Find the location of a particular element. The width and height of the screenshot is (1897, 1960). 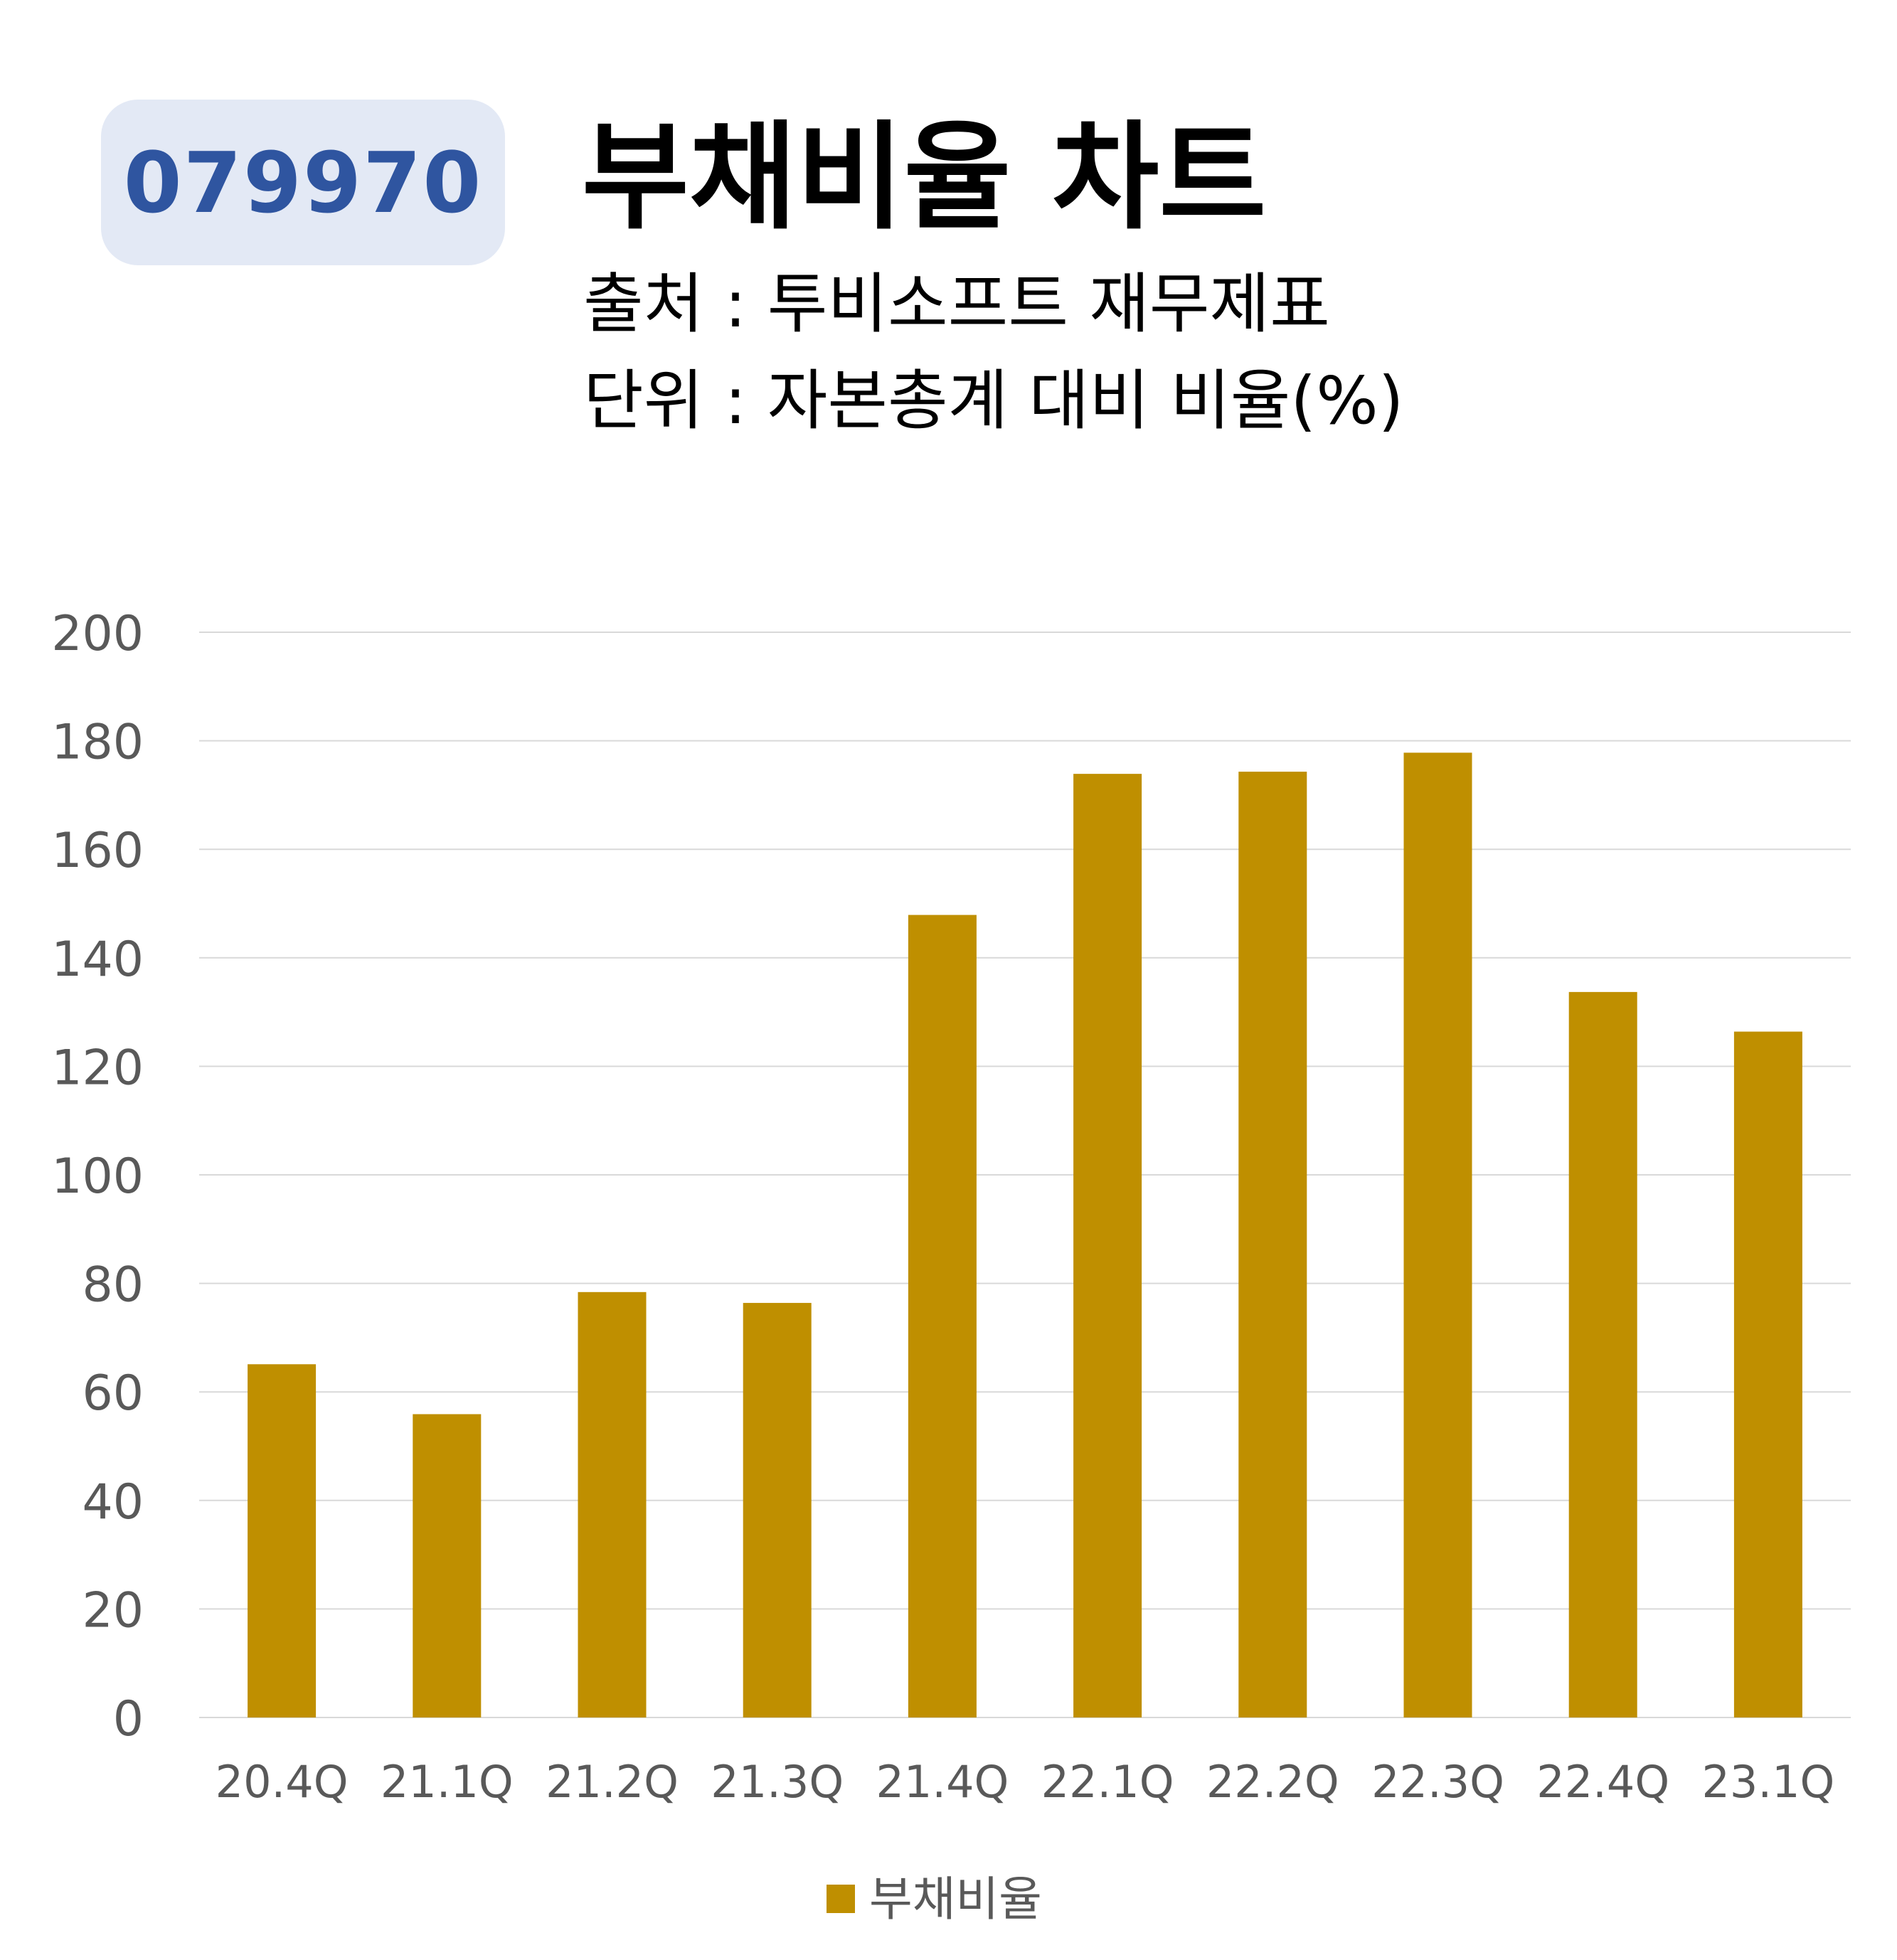

x-tick-label: 21.2Q is located at coordinates (613, 1782).